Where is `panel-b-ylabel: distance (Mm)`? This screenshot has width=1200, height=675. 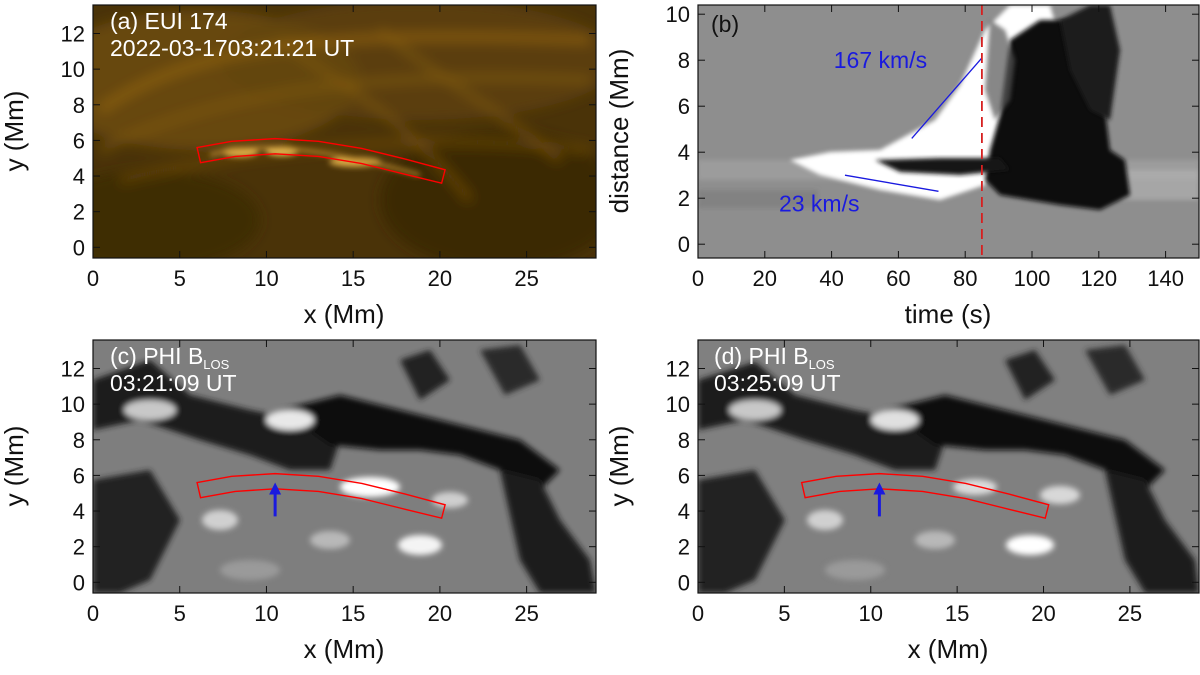
panel-b-ylabel: distance (Mm) is located at coordinates (619, 131).